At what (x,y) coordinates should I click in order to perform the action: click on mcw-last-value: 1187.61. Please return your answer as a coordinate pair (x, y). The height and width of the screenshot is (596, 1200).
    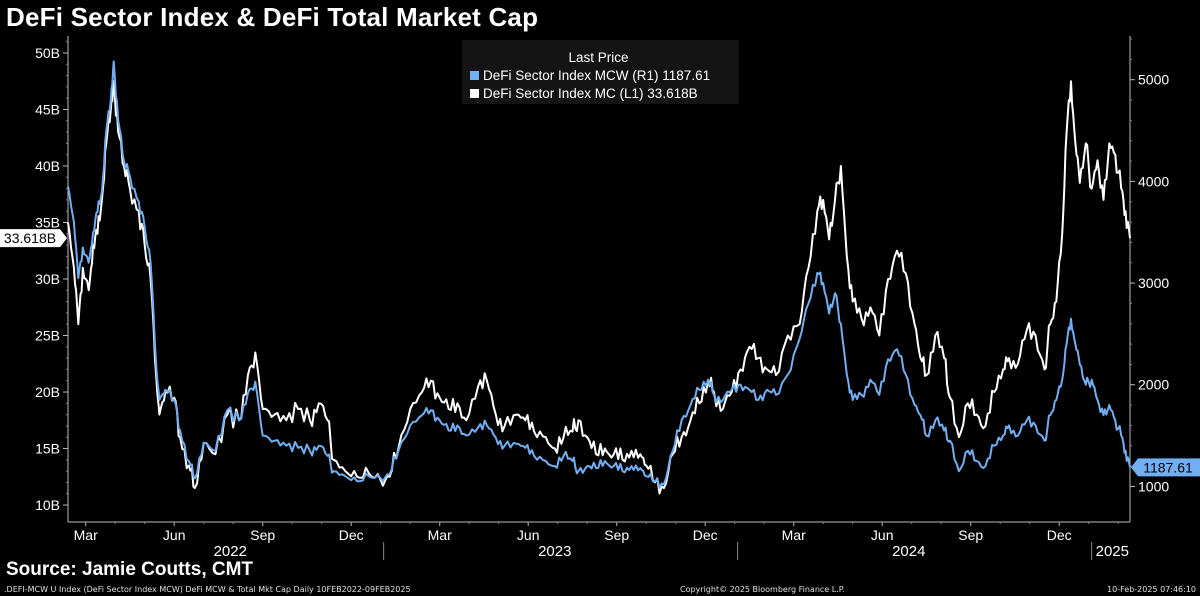
    Looking at the image, I should click on (1168, 467).